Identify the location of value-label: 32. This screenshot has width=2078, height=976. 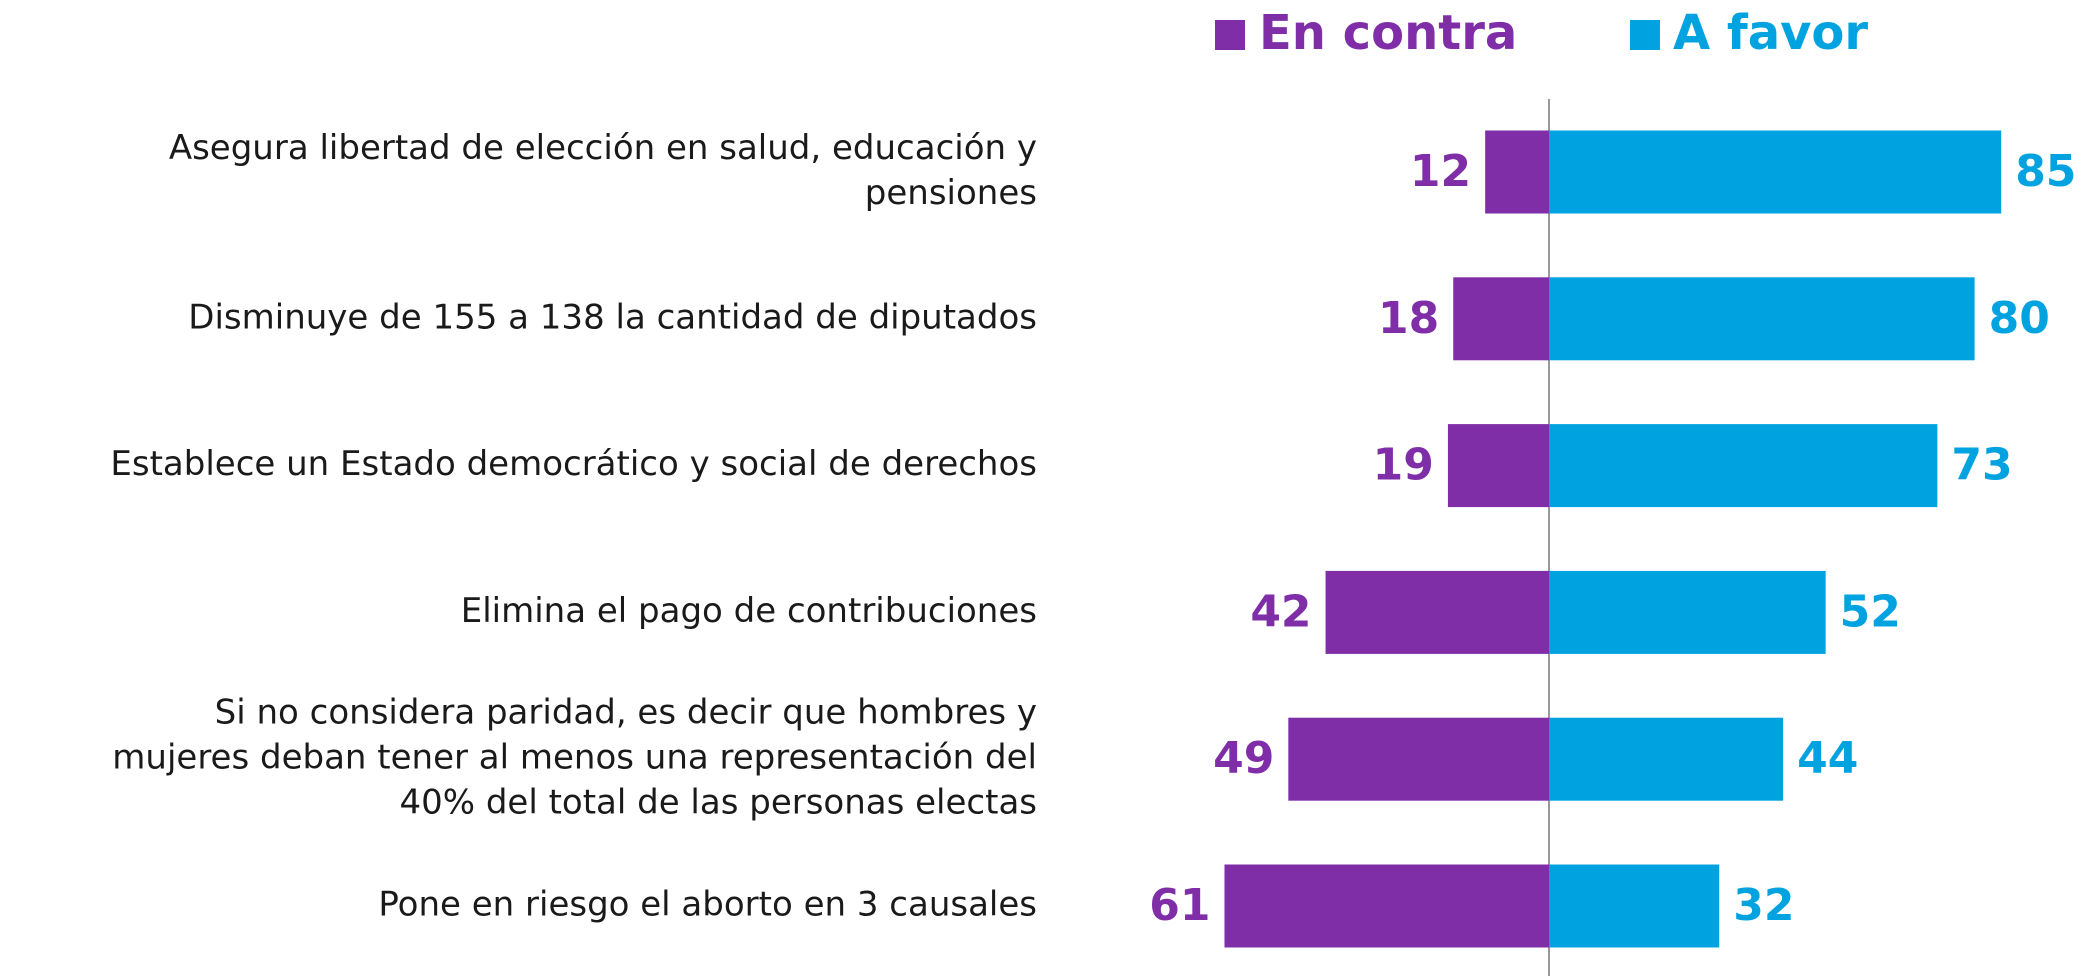
(1763, 905).